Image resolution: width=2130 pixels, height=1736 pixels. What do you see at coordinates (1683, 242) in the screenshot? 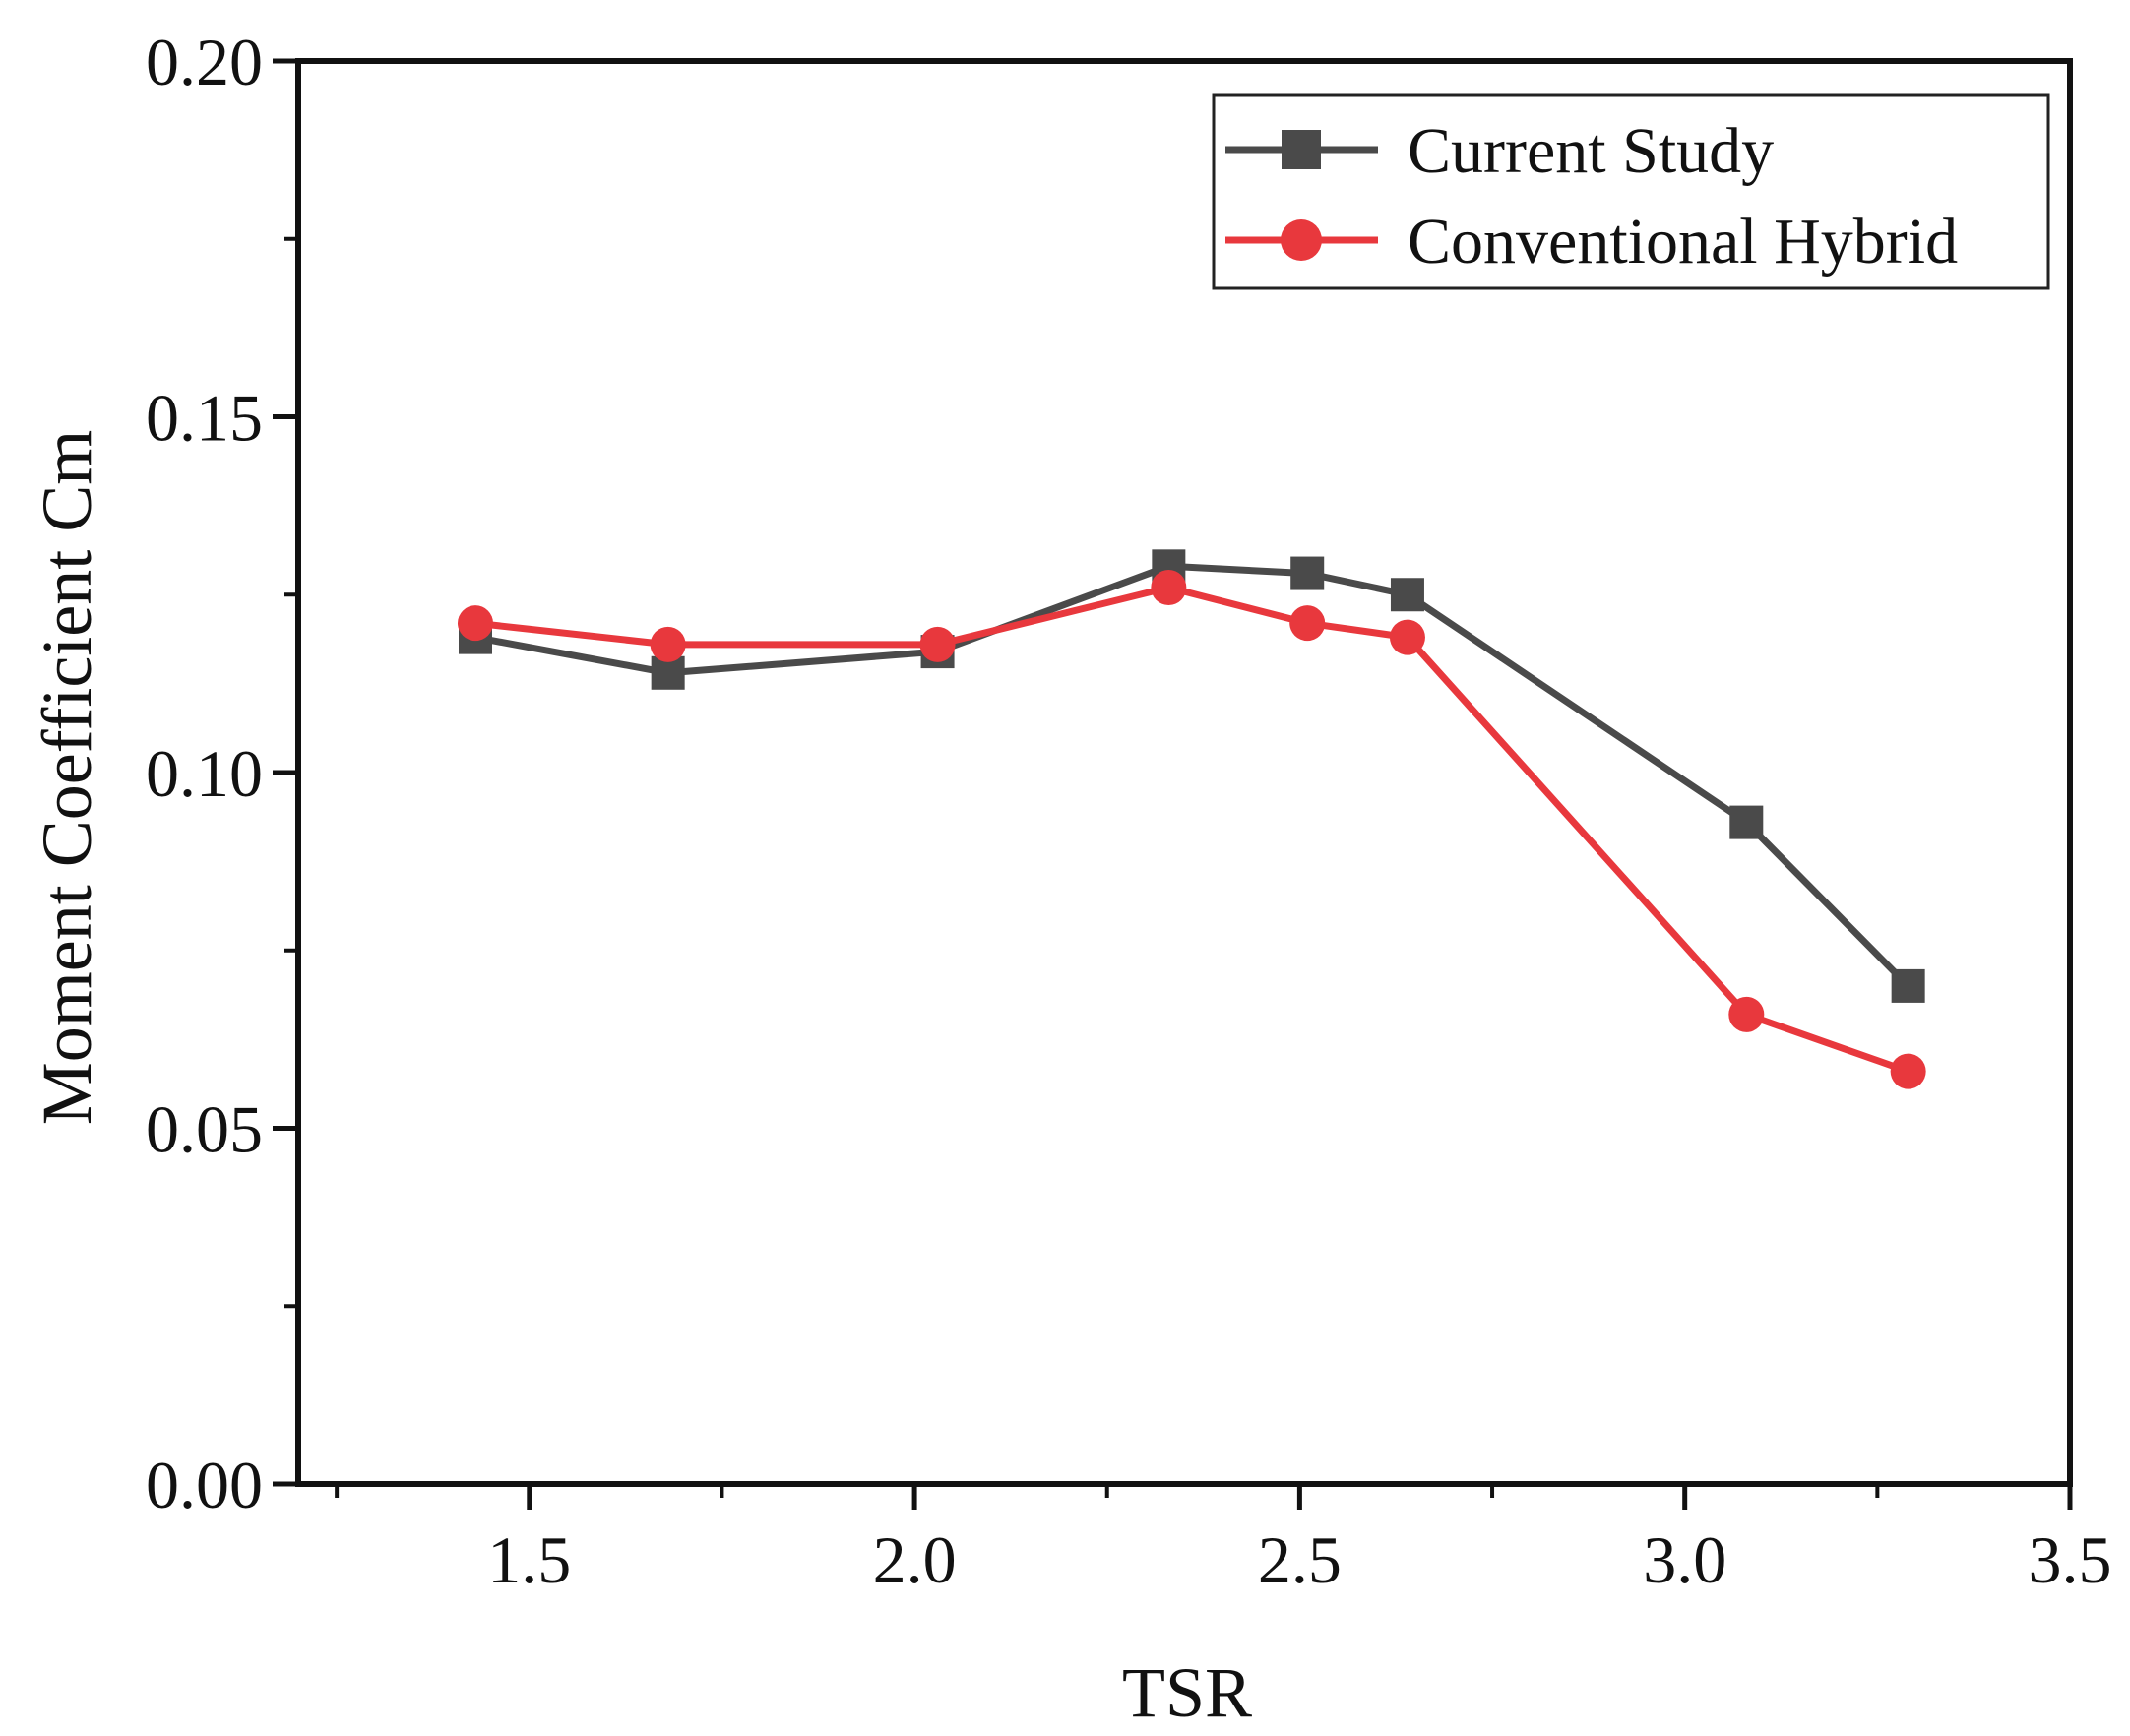
I see `legend-label-conventional-hybrid: Conventional Hybrid` at bounding box center [1683, 242].